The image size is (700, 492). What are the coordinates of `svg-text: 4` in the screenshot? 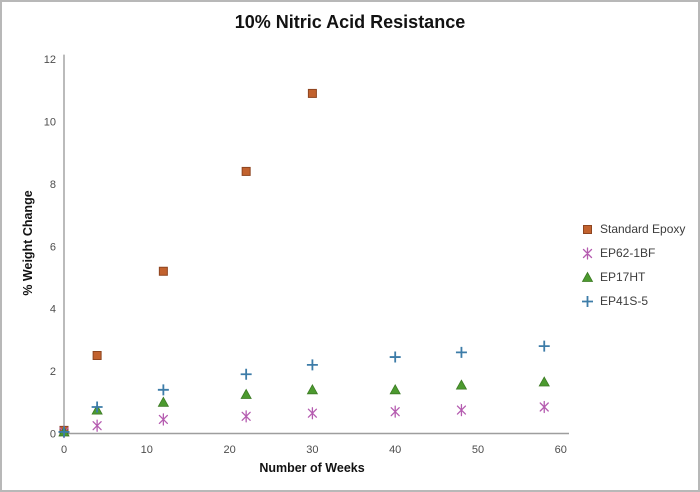 It's located at (53, 310).